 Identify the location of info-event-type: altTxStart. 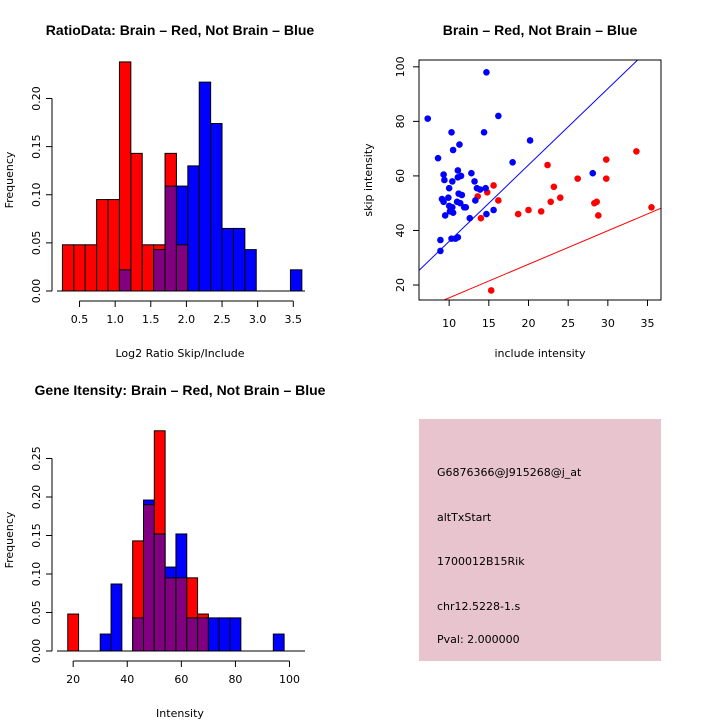
(464, 517).